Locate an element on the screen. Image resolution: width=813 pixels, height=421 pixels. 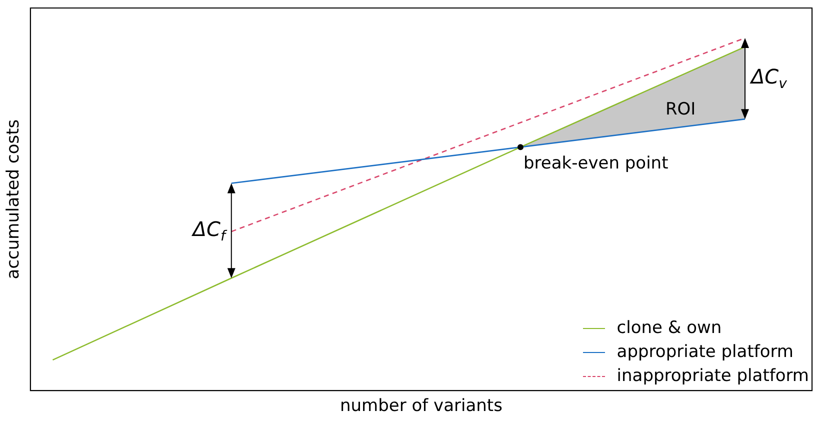
legend-label: inappropriate platform is located at coordinates (712, 376).